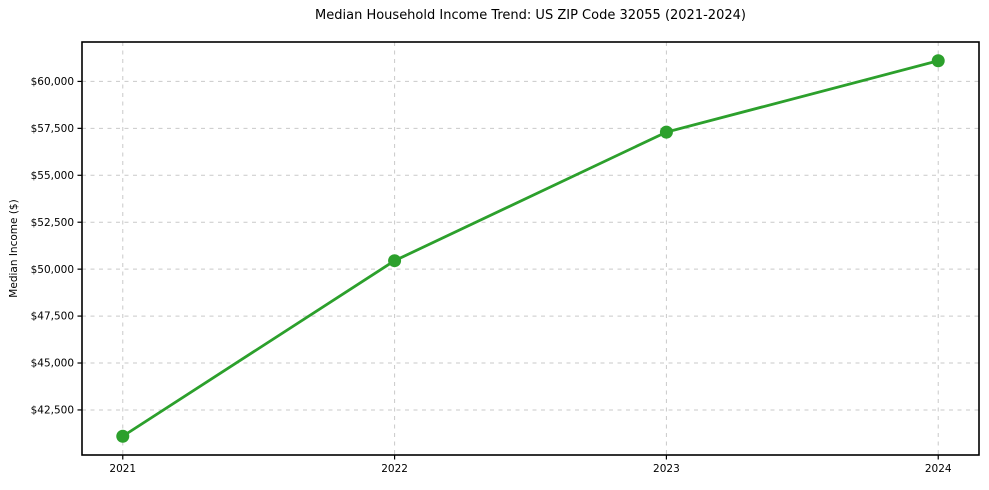  What do you see at coordinates (52, 411) in the screenshot?
I see `y-tick-label: $42,500` at bounding box center [52, 411].